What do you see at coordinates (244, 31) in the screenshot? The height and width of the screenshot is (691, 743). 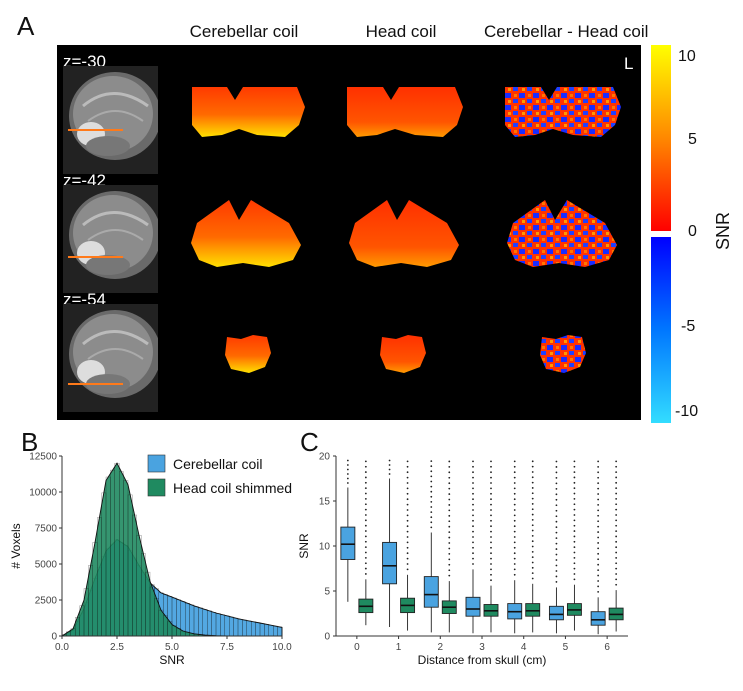 I see `column-title-cerebellar: Cerebellar coil` at bounding box center [244, 31].